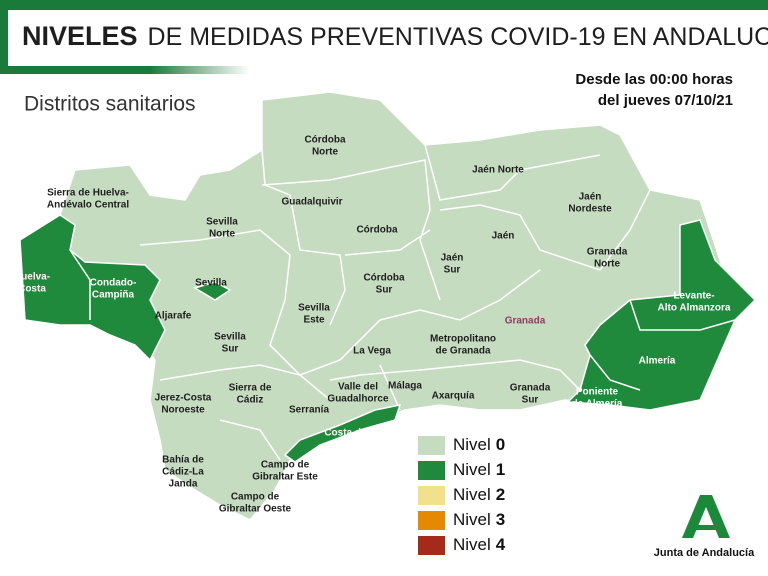 The height and width of the screenshot is (576, 768). Describe the element at coordinates (80, 36) in the screenshot. I see `title-bold: NIVELES` at that location.